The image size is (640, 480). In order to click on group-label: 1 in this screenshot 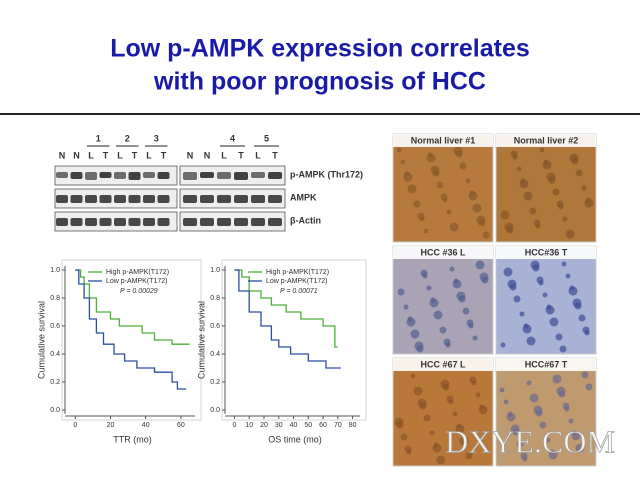, I will do `click(98, 138)`.